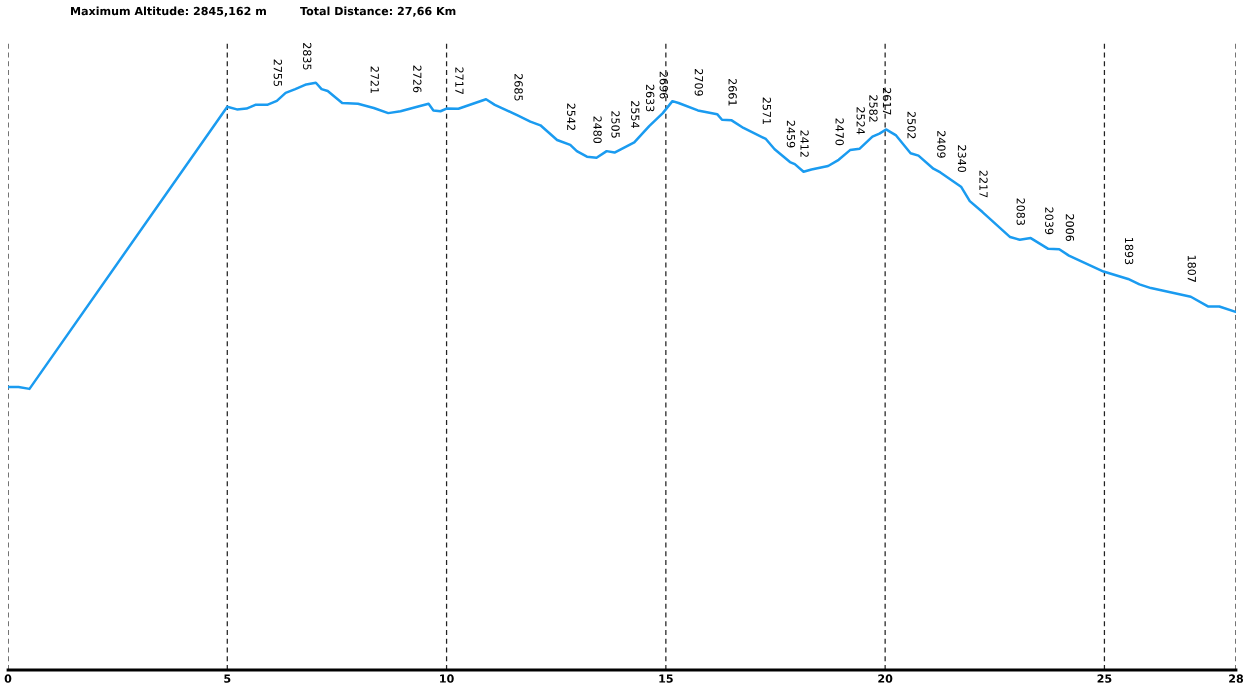 The image size is (1250, 692). Describe the element at coordinates (1129, 251) in the screenshot. I see `data-label: 1893` at that location.